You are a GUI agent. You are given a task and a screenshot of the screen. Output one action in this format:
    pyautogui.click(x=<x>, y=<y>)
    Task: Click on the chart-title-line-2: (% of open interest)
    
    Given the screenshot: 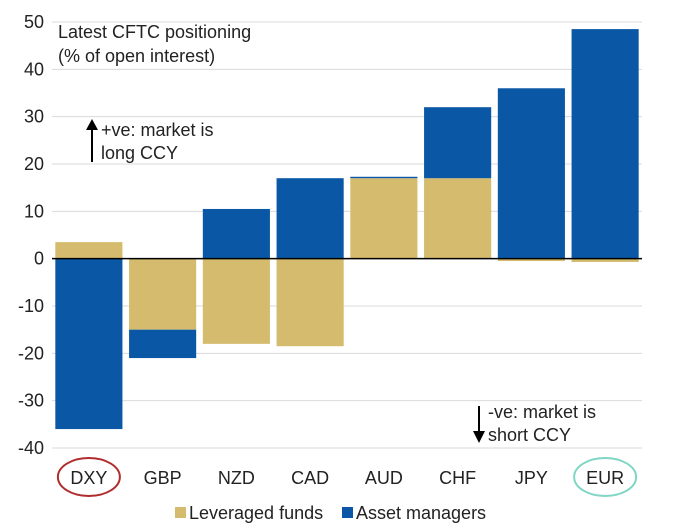 What is the action you would take?
    pyautogui.click(x=136, y=56)
    